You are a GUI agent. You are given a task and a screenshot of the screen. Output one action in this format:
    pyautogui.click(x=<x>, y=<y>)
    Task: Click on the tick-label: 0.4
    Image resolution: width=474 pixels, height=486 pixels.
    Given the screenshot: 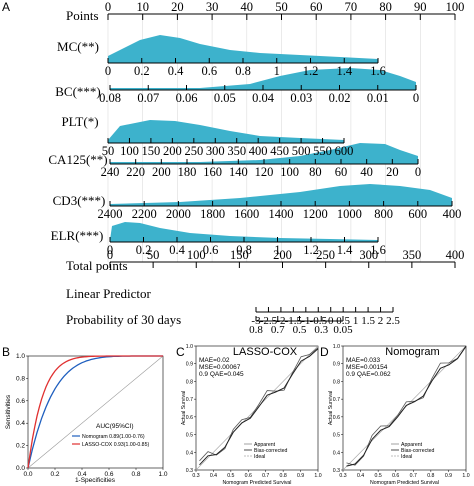 What is the action you would take?
    pyautogui.click(x=177, y=250)
    